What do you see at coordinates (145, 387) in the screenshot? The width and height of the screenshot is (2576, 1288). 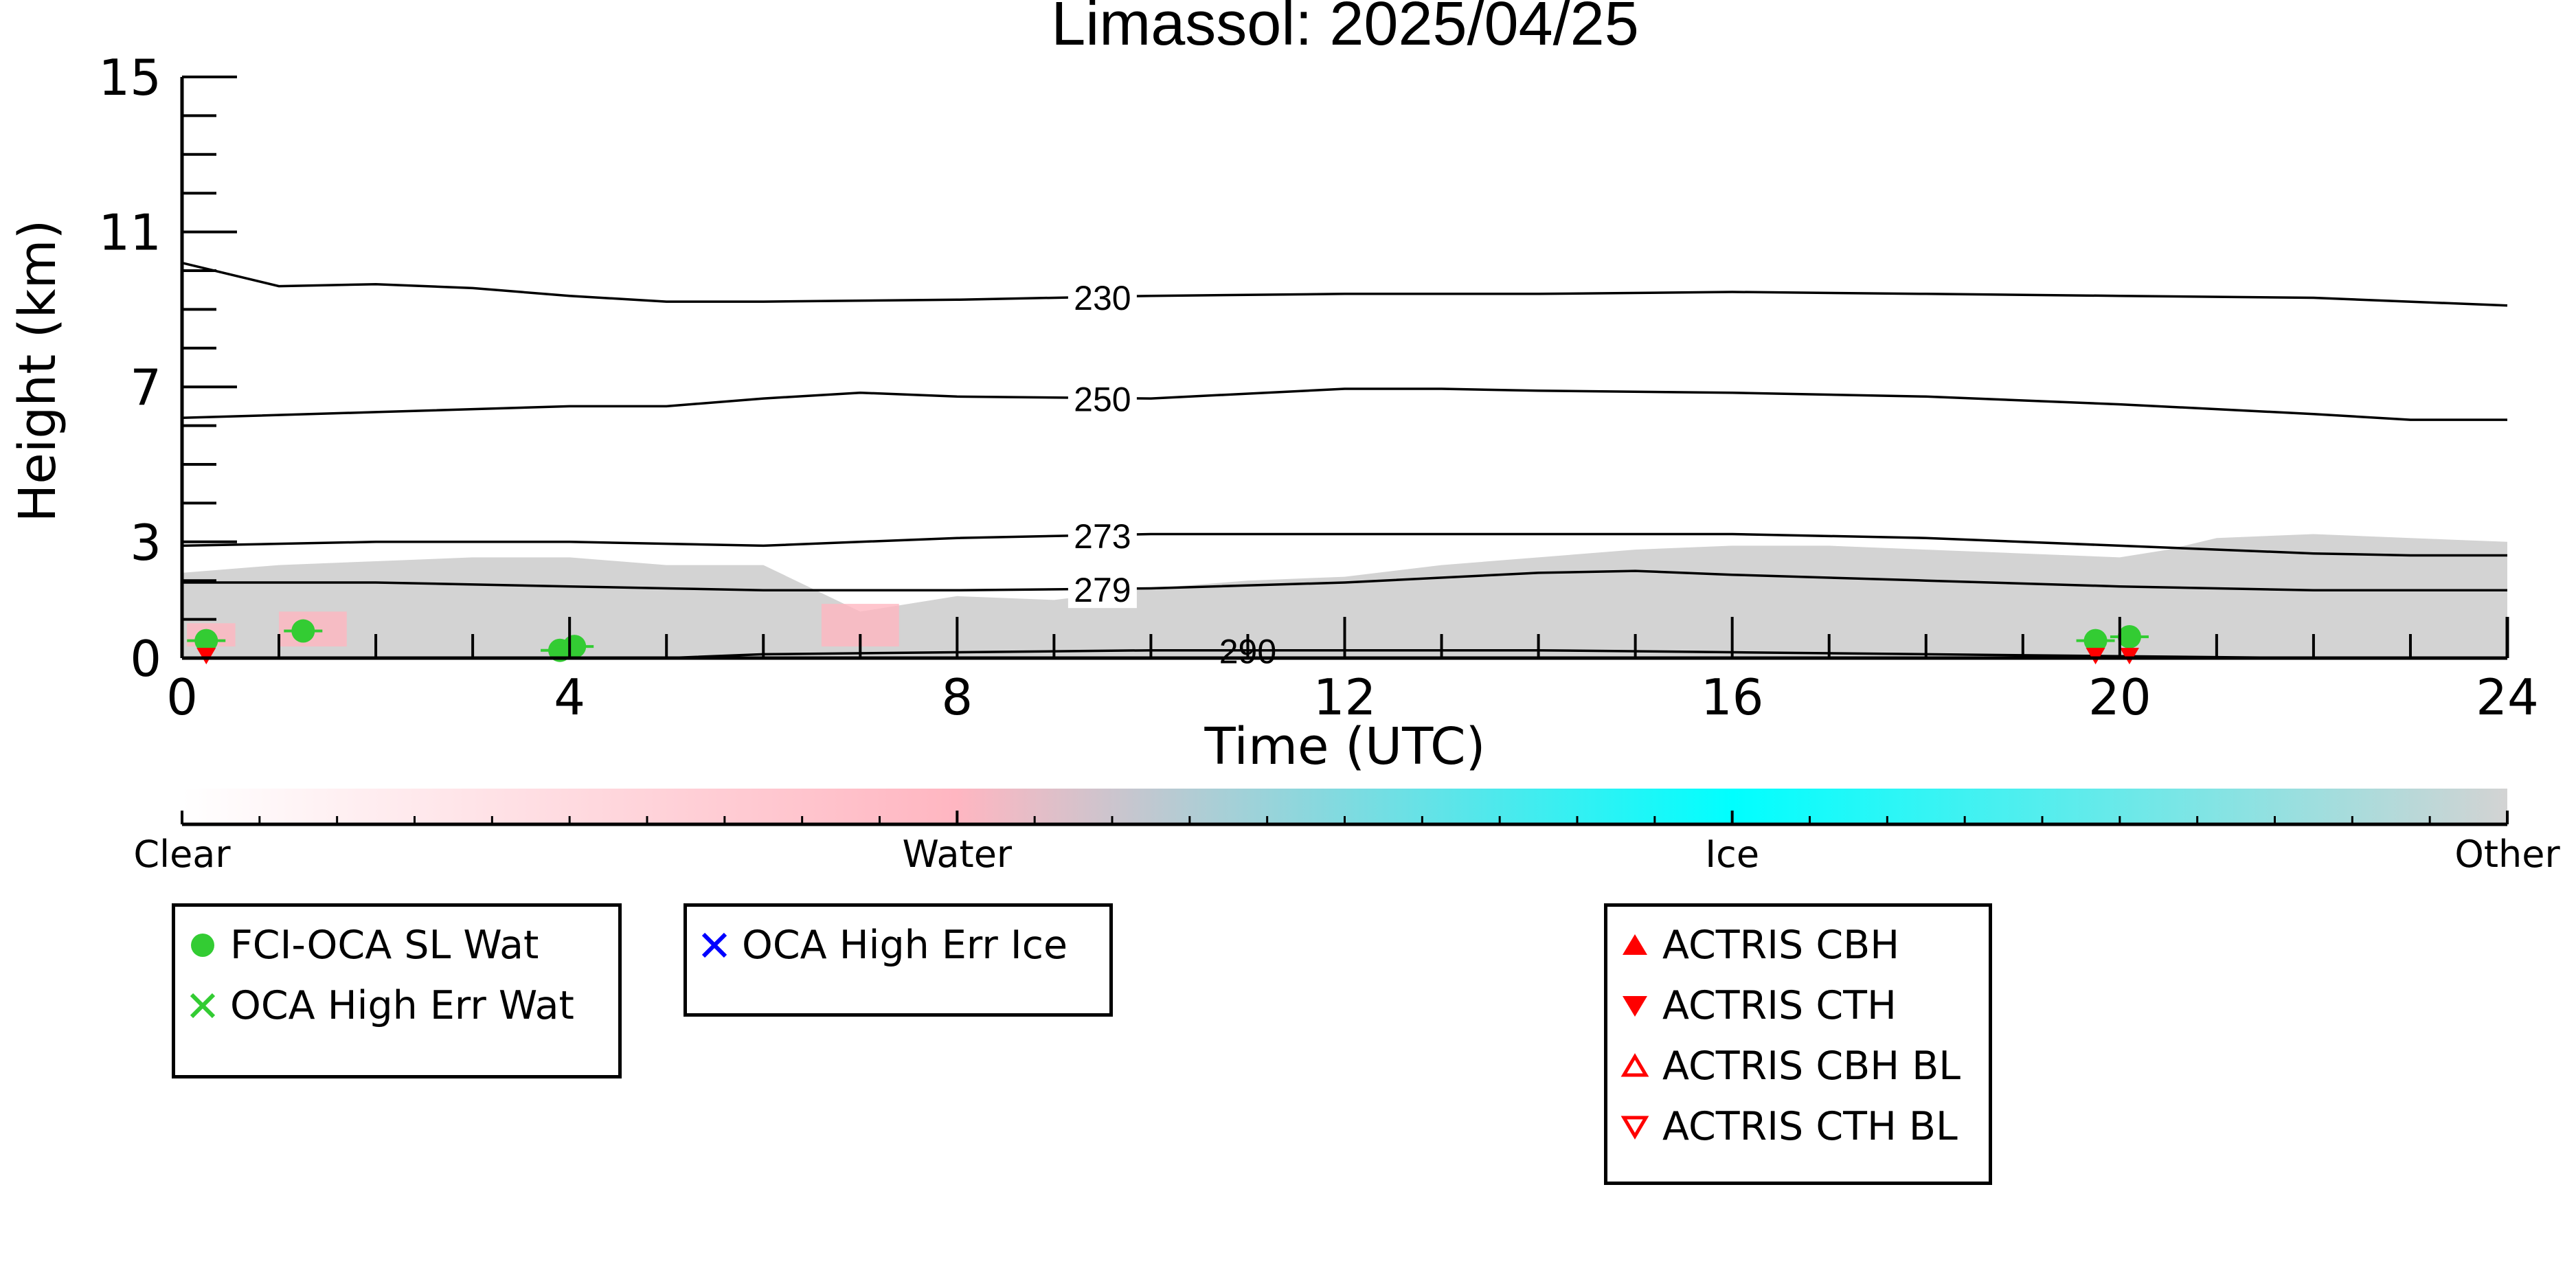 I see `y-tick-label: 7` at bounding box center [145, 387].